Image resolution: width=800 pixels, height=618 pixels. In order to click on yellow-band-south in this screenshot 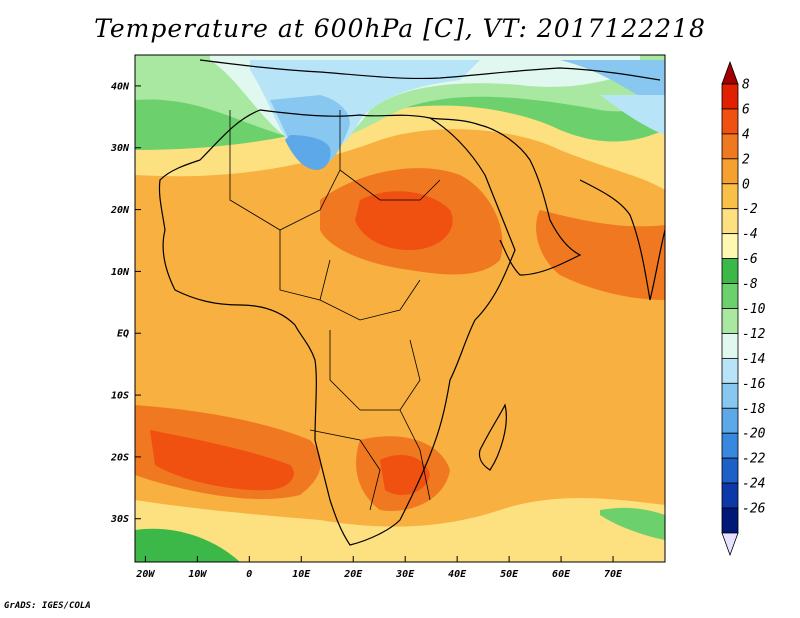, I will do `click(400, 530)`.